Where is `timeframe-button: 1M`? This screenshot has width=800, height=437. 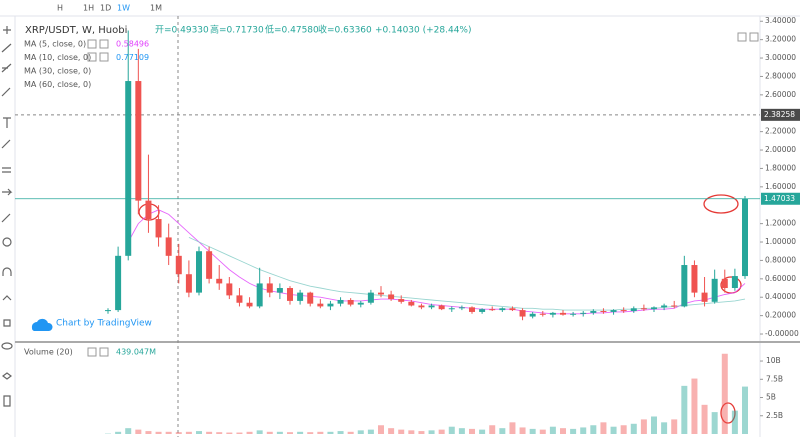 timeframe-button: 1M is located at coordinates (156, 8).